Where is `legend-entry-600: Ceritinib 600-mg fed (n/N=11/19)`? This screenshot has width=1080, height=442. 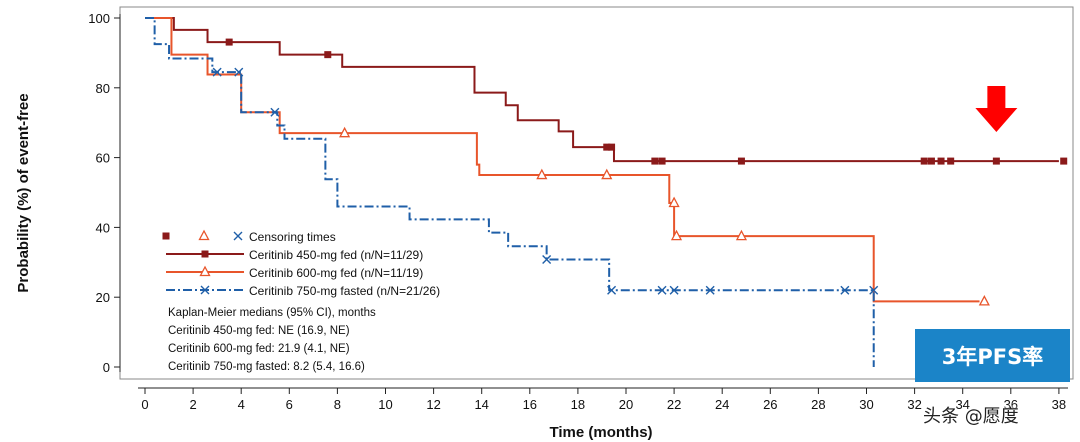 legend-entry-600: Ceritinib 600-mg fed (n/N=11/19) is located at coordinates (336, 273).